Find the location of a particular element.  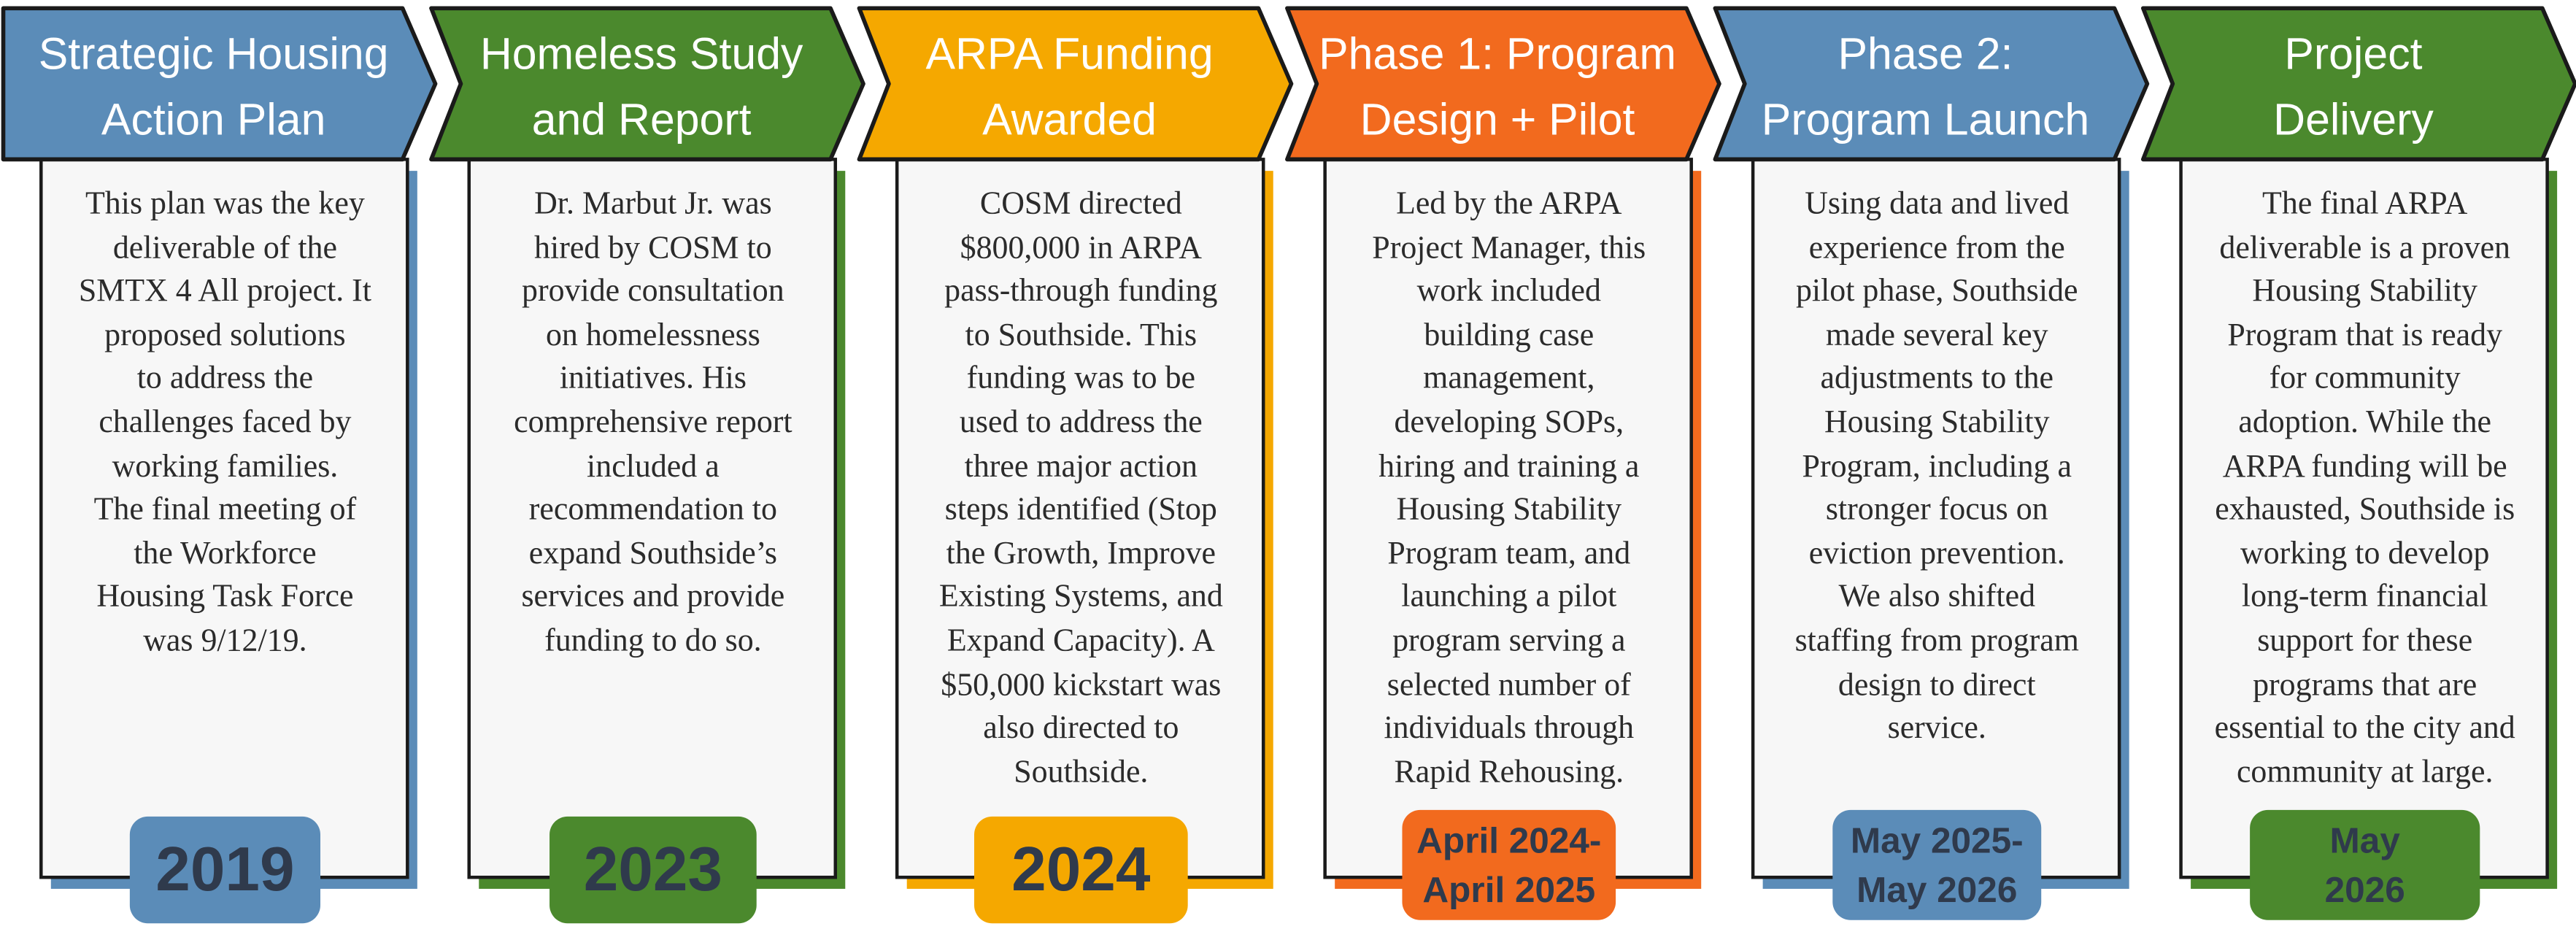

body-line: Dr. Marbut Jr. was is located at coordinates (653, 204).